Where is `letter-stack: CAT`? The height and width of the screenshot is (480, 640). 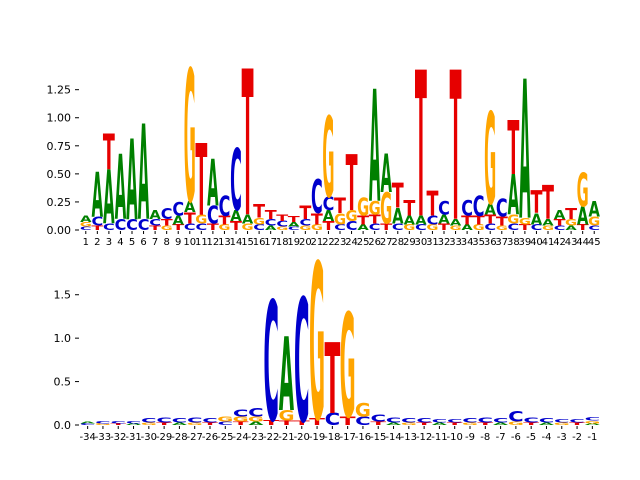
letter-stack: CAT is located at coordinates (421, 147).